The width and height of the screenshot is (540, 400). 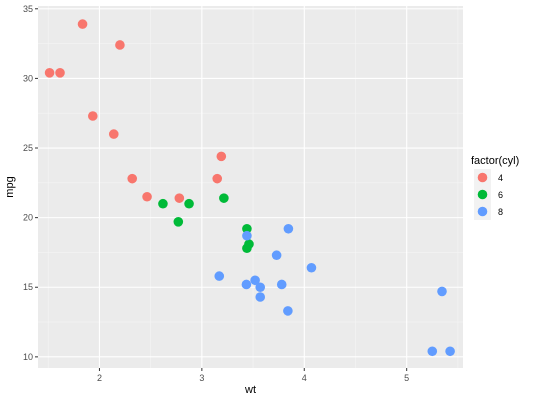 What do you see at coordinates (406, 378) in the screenshot?
I see `x-tick-label: 5` at bounding box center [406, 378].